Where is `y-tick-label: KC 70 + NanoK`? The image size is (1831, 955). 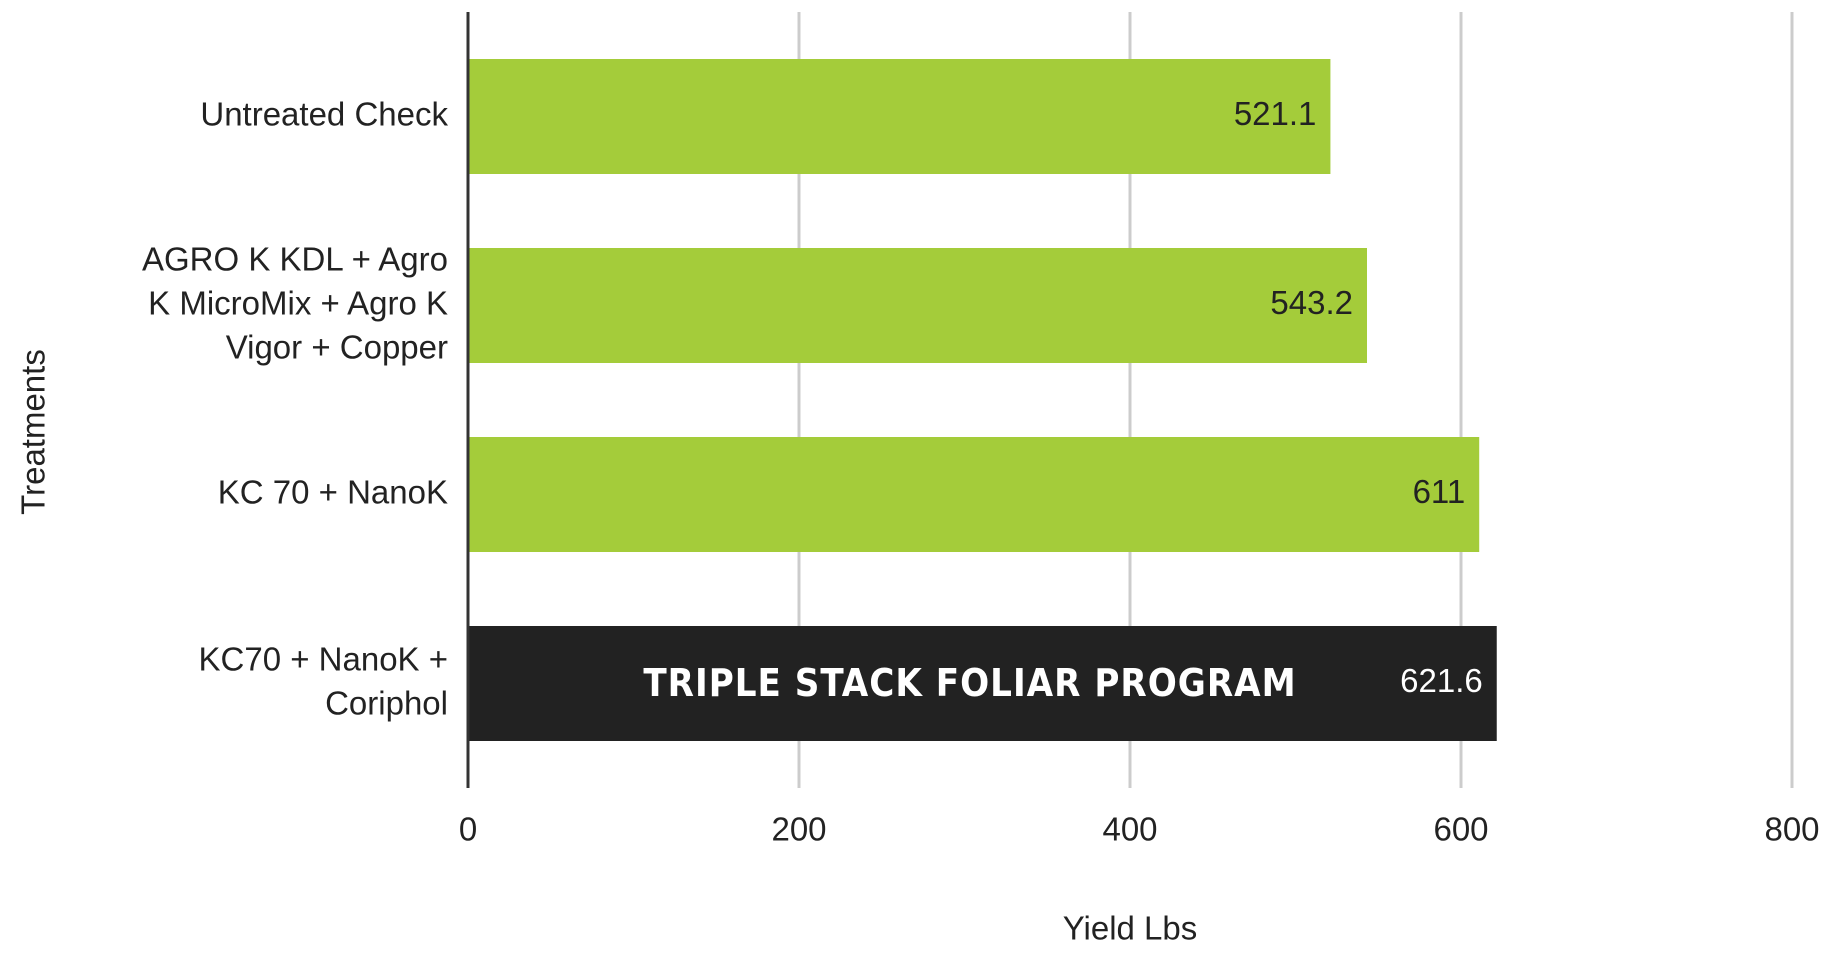
y-tick-label: KC 70 + NanoK is located at coordinates (333, 491).